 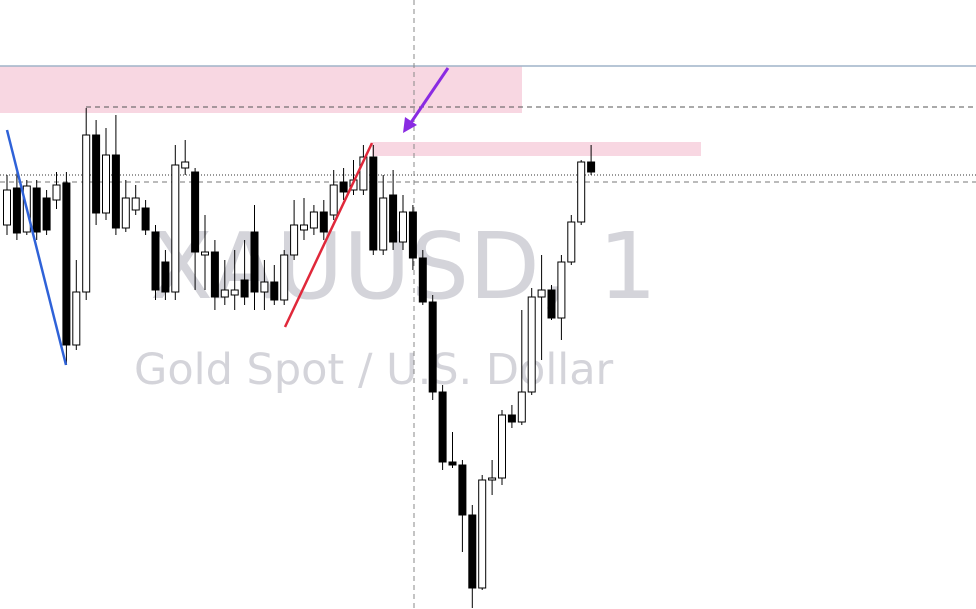 I want to click on arrow-head, so click(x=410, y=125).